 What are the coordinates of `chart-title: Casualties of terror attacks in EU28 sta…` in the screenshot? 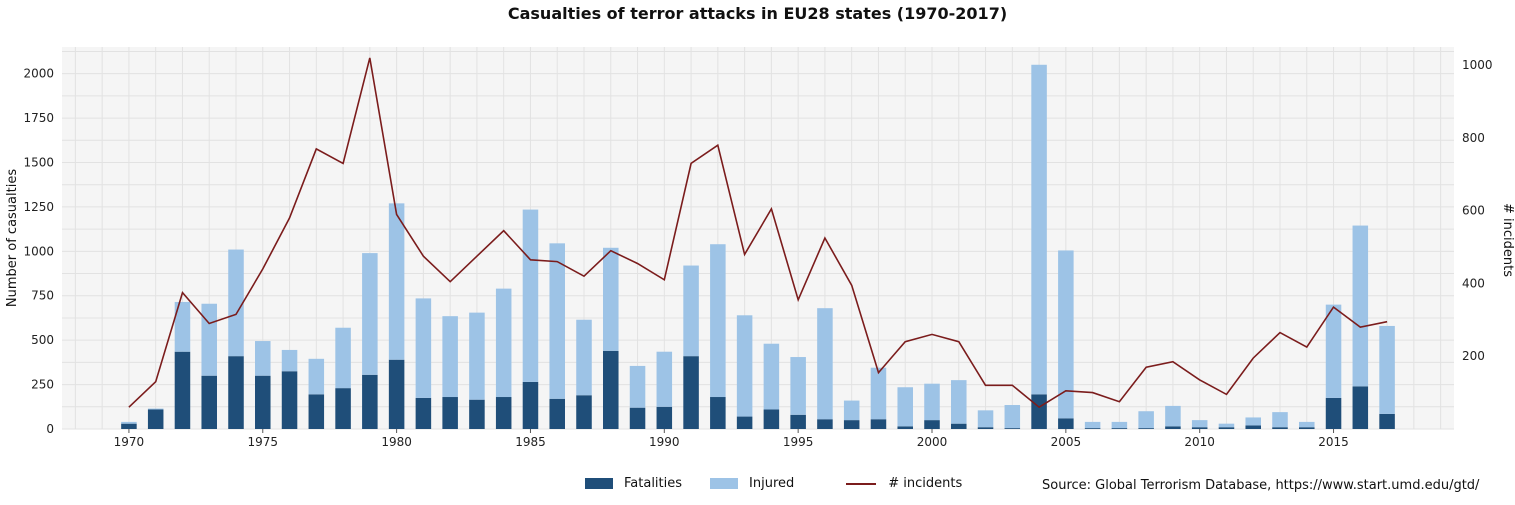 It's located at (757, 13).